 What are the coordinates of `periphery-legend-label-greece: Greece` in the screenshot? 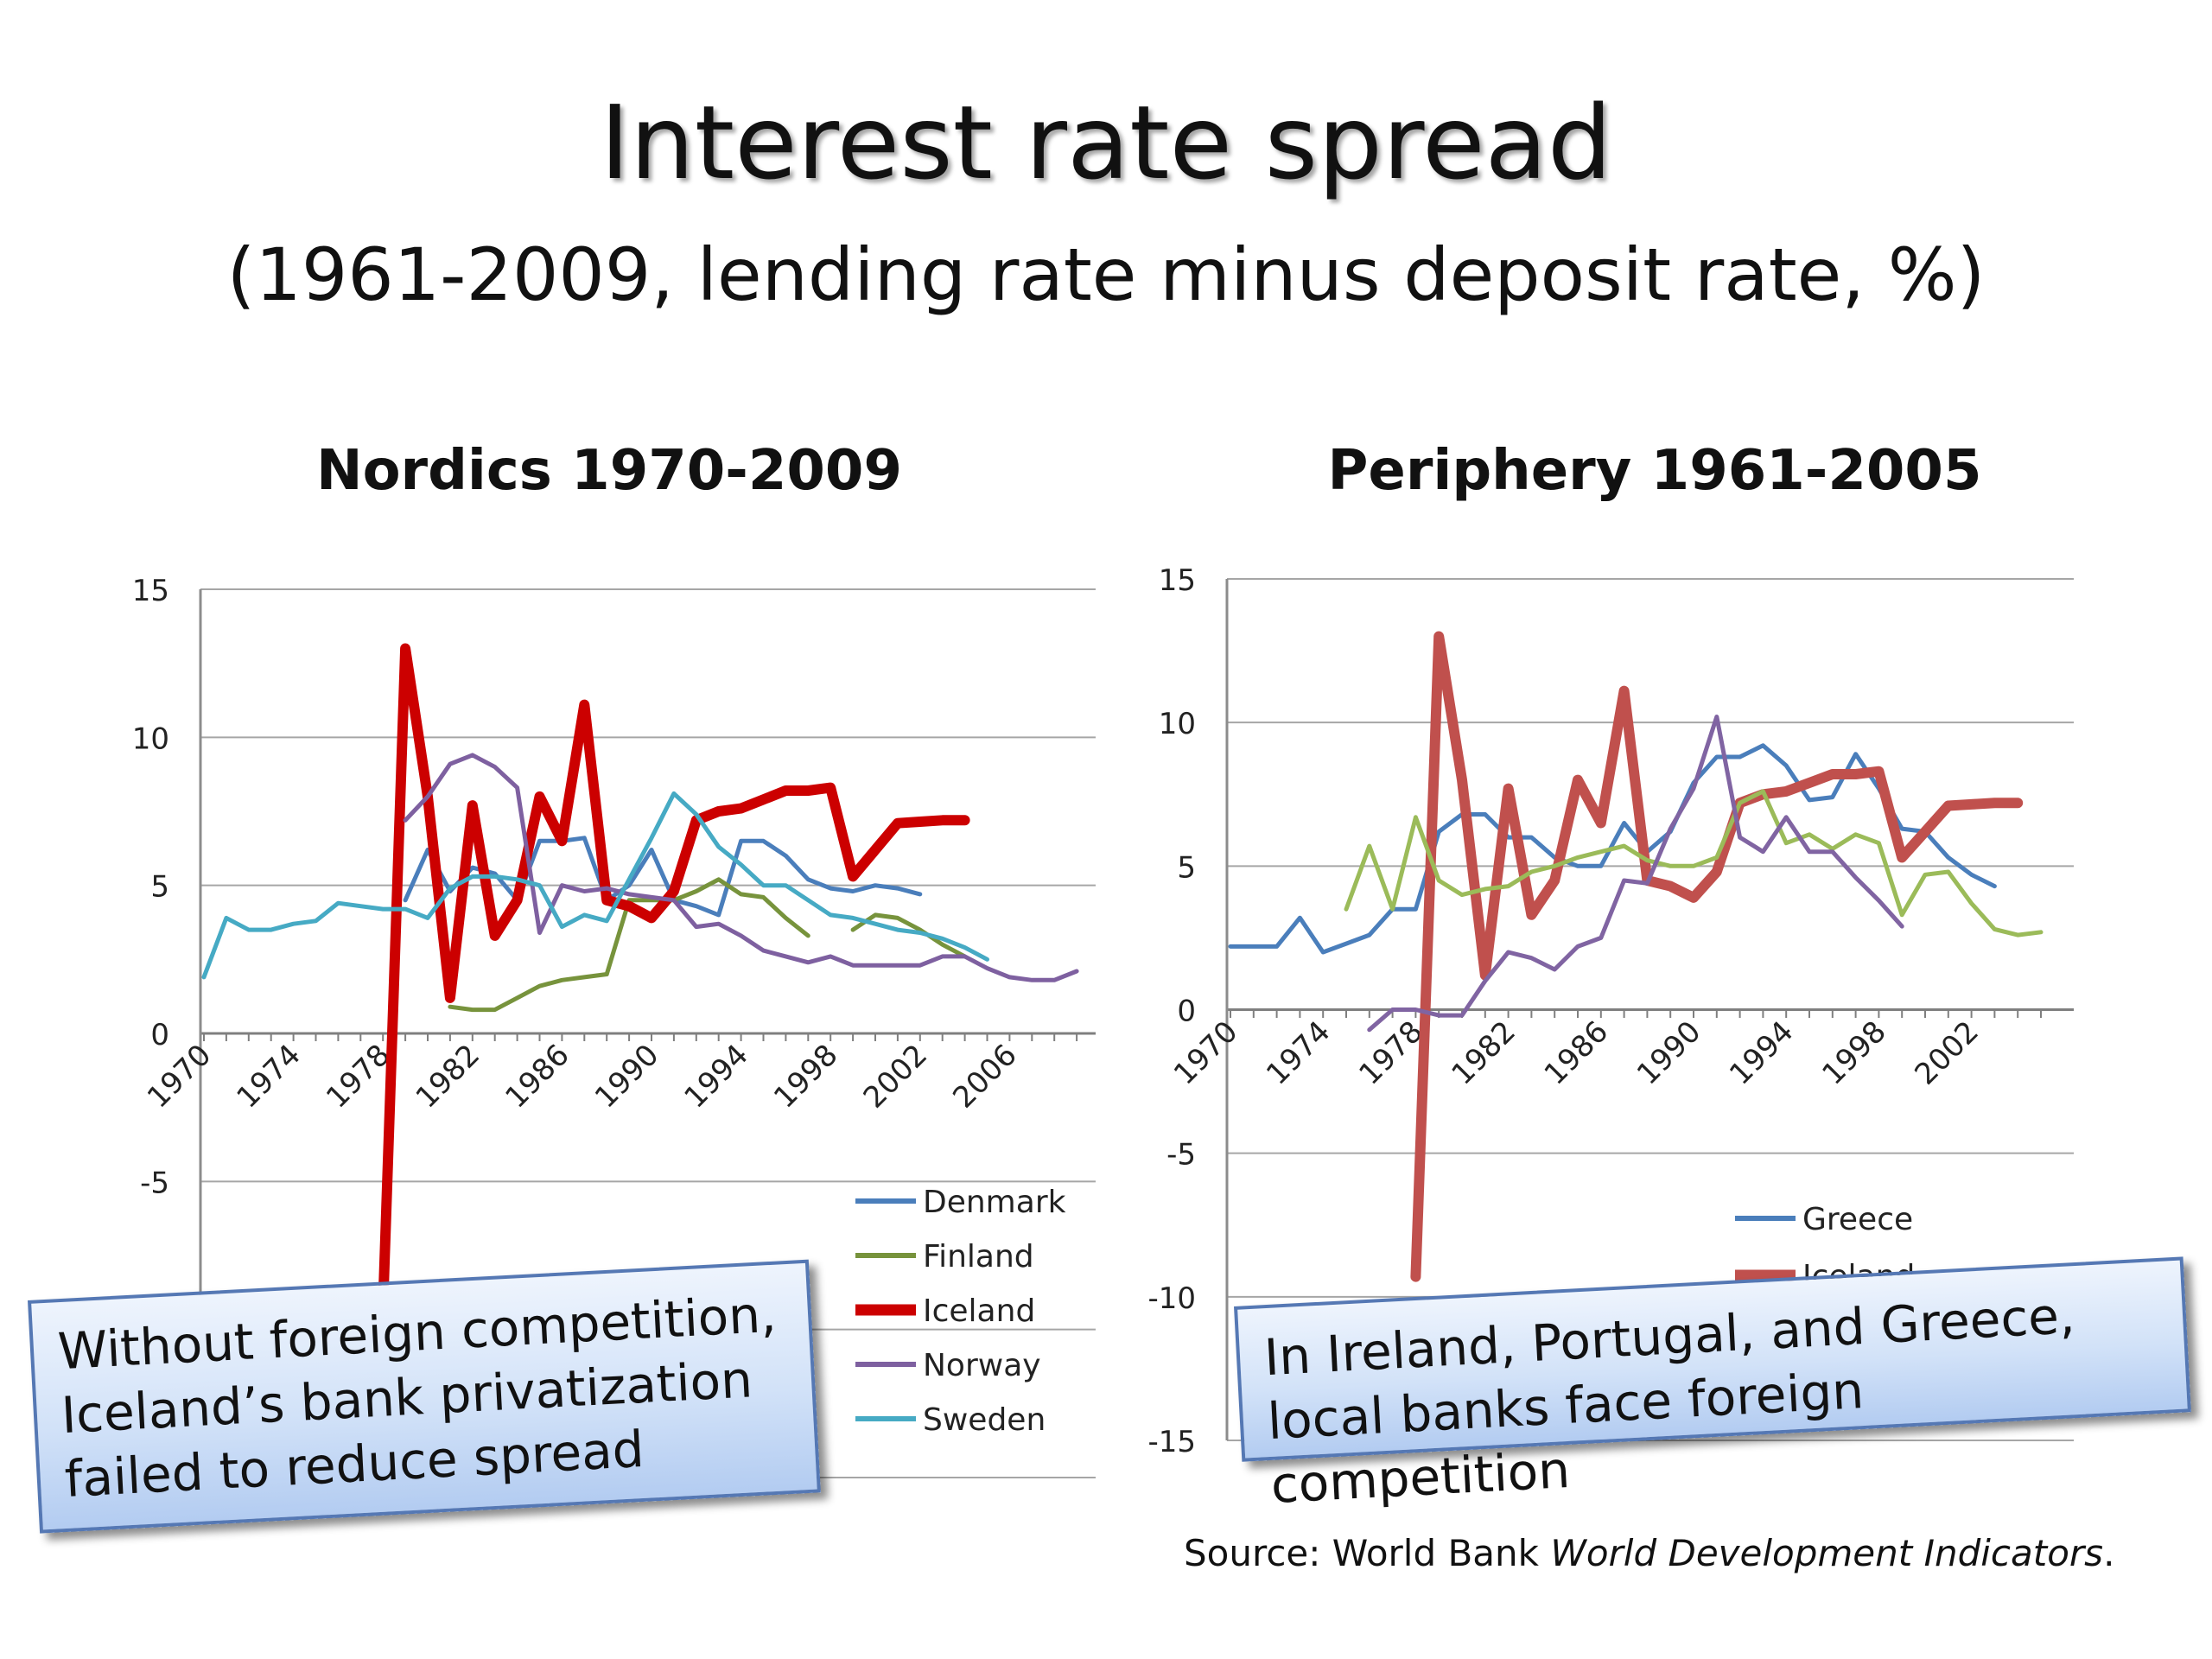 It's located at (1857, 1219).